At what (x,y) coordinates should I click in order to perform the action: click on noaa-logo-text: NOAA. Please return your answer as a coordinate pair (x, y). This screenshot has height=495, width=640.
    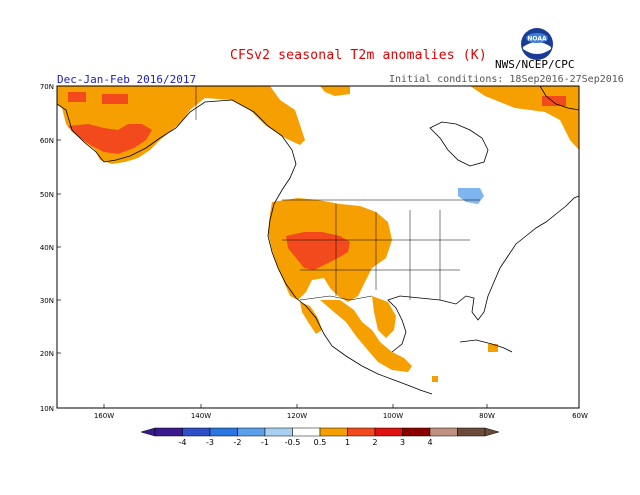
    Looking at the image, I should click on (537, 39).